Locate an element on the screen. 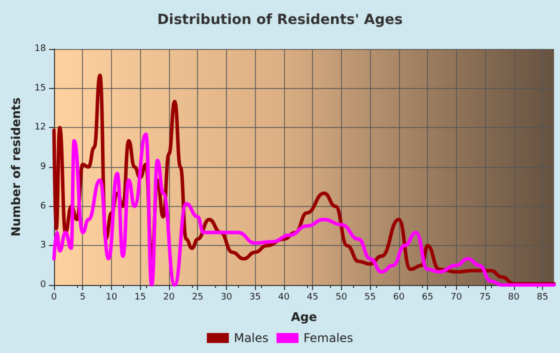  x-tick-label: 5 is located at coordinates (83, 297).